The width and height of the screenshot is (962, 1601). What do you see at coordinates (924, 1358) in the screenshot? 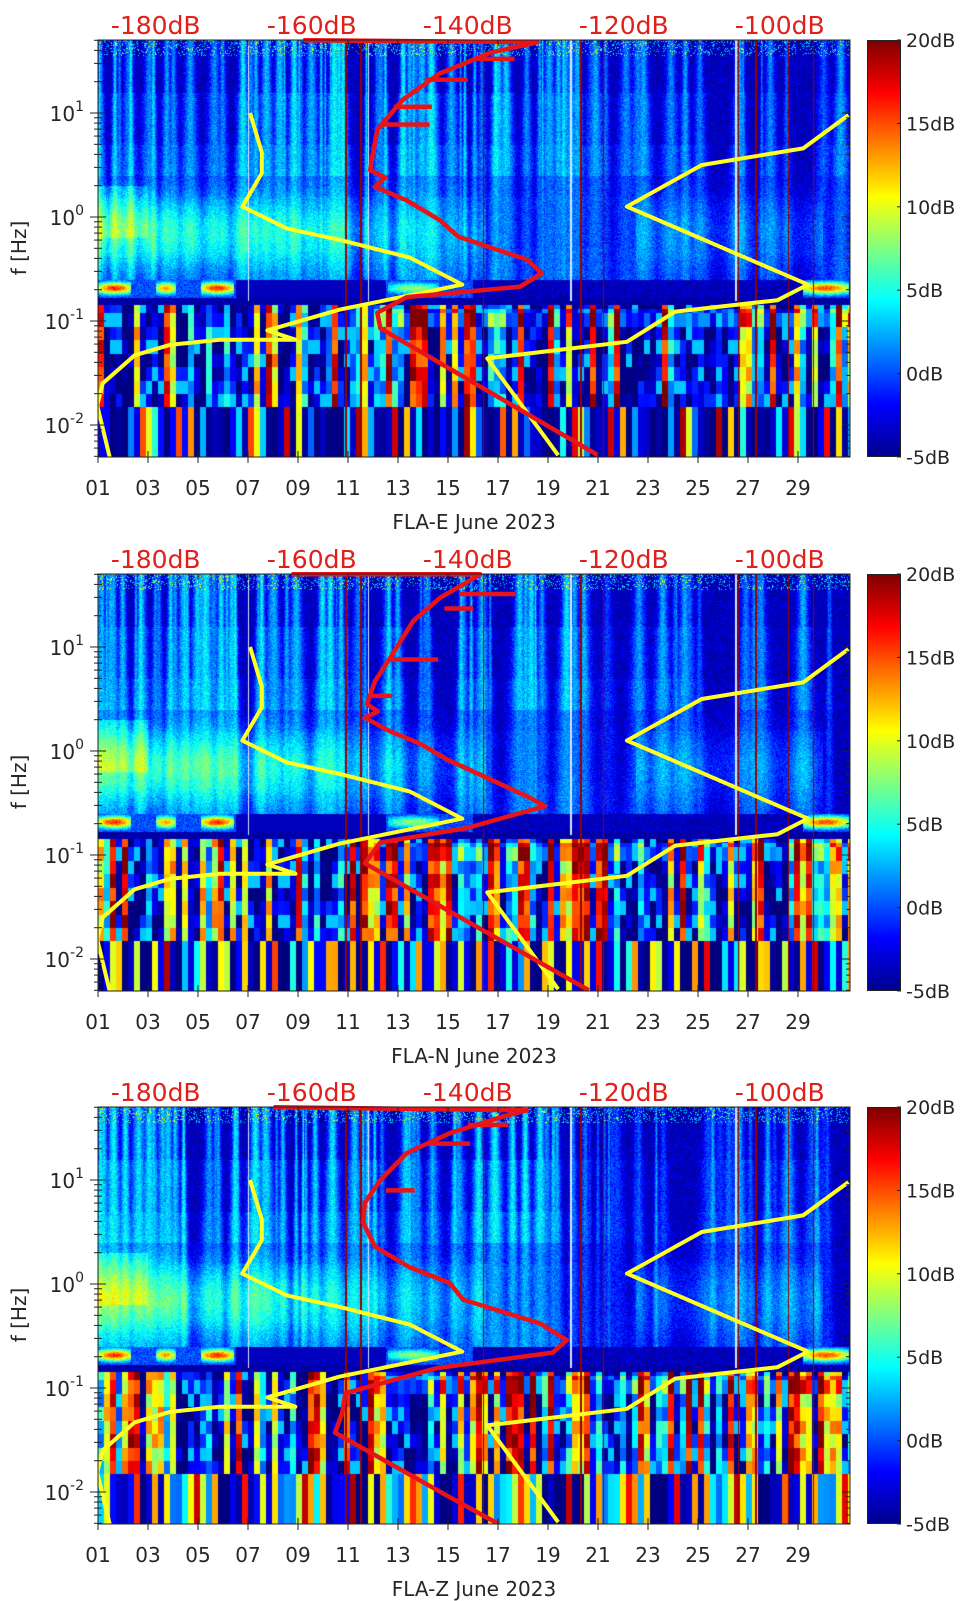
I see `colorbar-tick-label: 5dB` at bounding box center [924, 1358].